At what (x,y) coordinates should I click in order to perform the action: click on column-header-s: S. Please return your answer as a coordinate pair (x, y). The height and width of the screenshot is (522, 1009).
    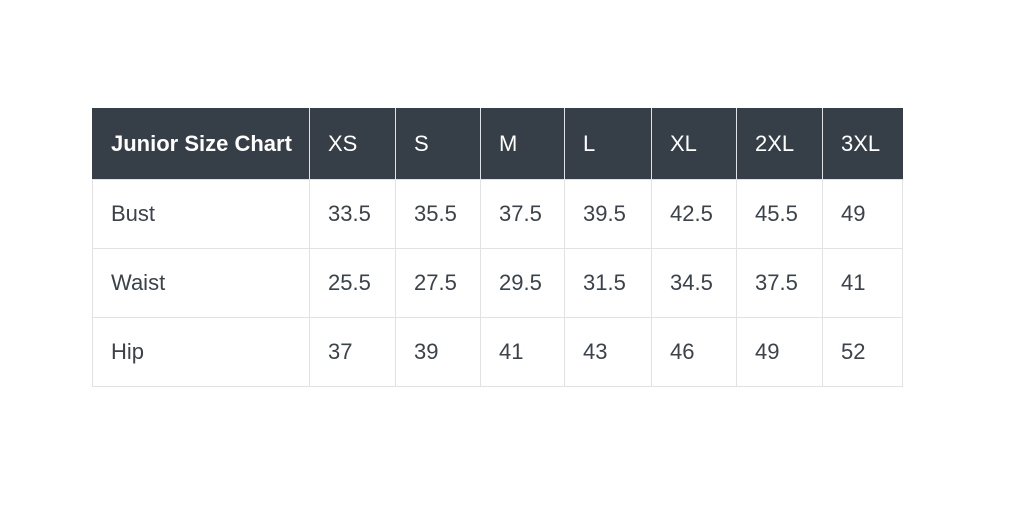
    Looking at the image, I should click on (438, 144).